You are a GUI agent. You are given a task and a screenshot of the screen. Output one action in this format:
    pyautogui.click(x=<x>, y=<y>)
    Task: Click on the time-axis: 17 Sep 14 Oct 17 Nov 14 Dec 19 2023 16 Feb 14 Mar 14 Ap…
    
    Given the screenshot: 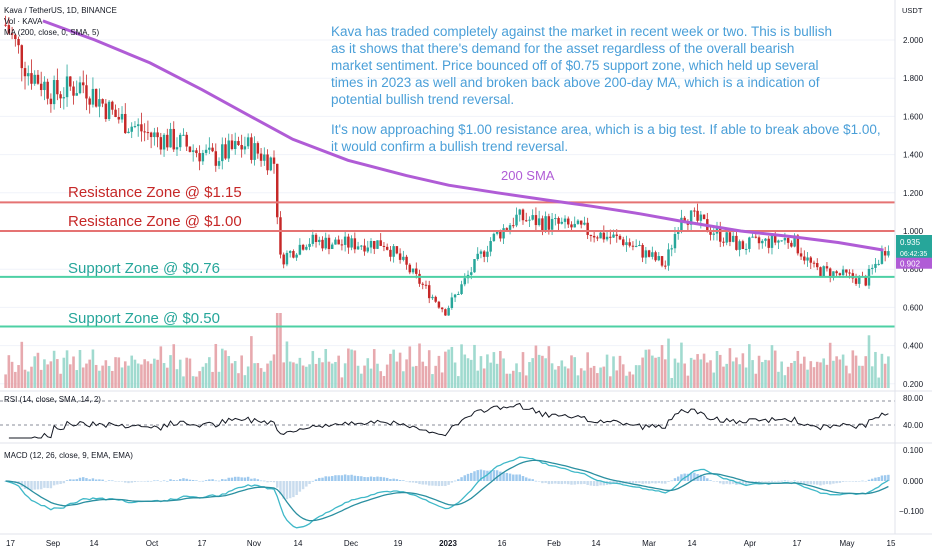 What is the action you would take?
    pyautogui.click(x=451, y=543)
    